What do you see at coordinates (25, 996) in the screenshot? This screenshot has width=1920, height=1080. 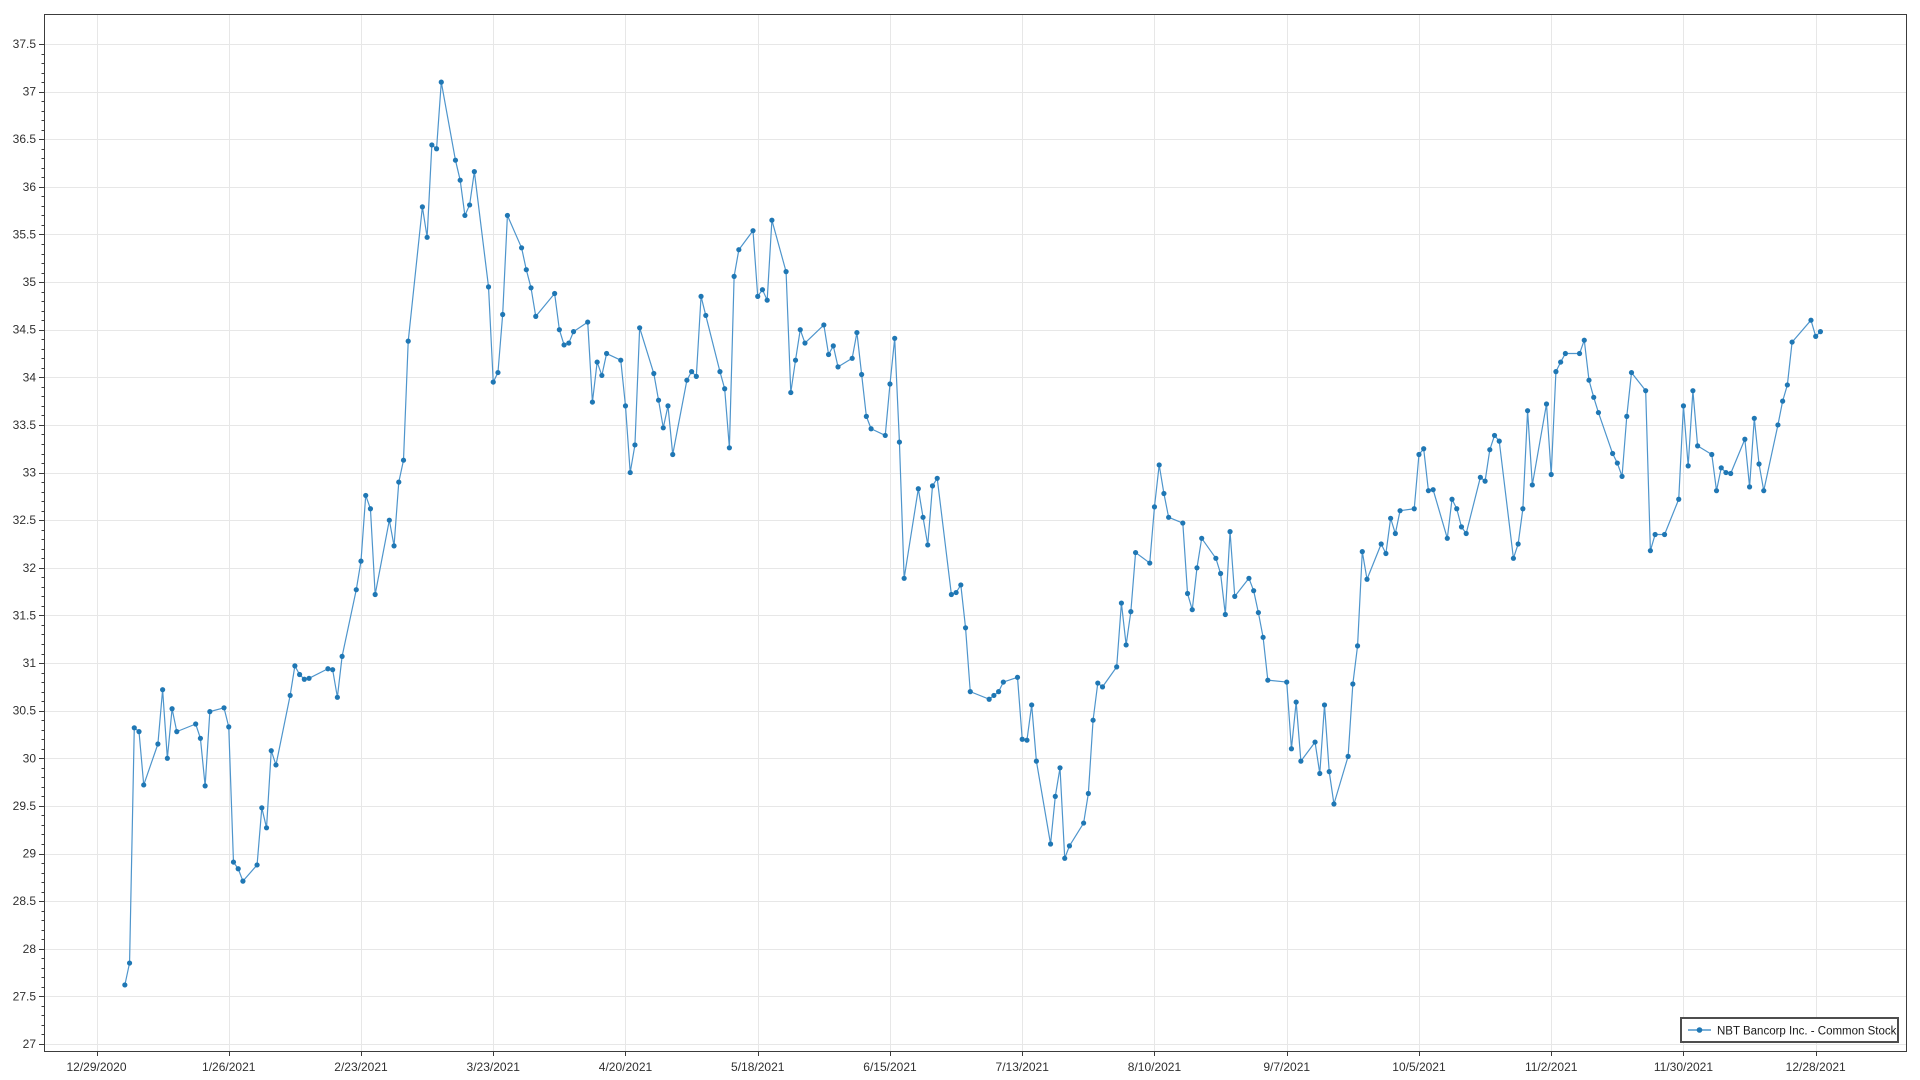 I see `y-tick-label: 27.5` at bounding box center [25, 996].